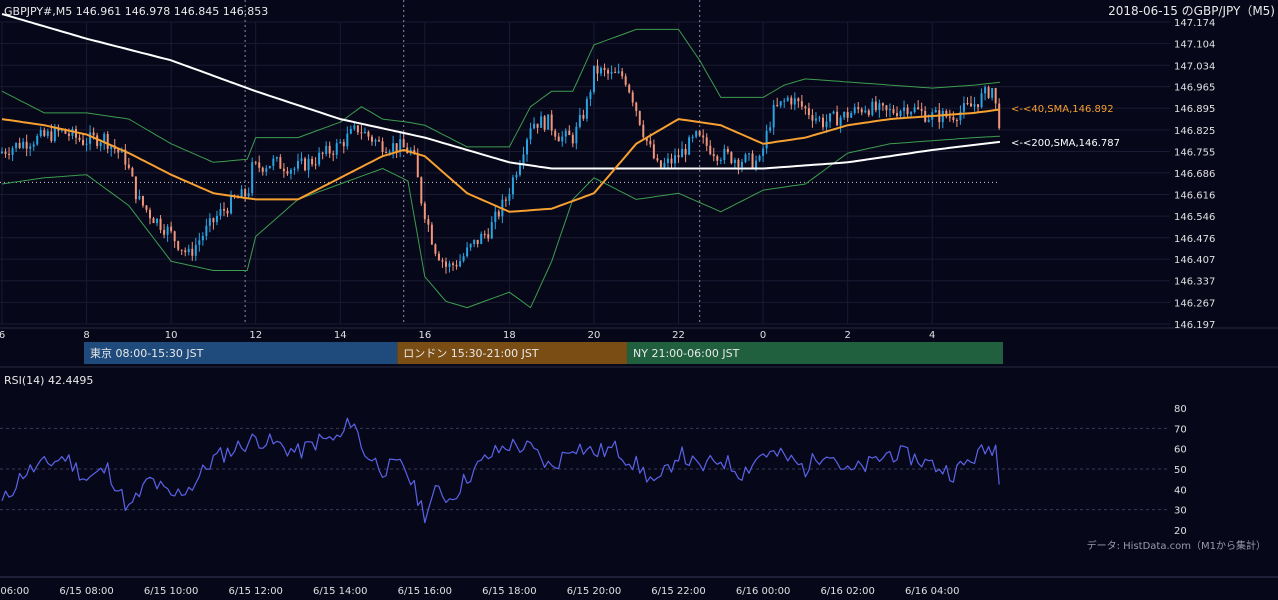  I want to click on price-tick-label: 146.337, so click(1194, 282).